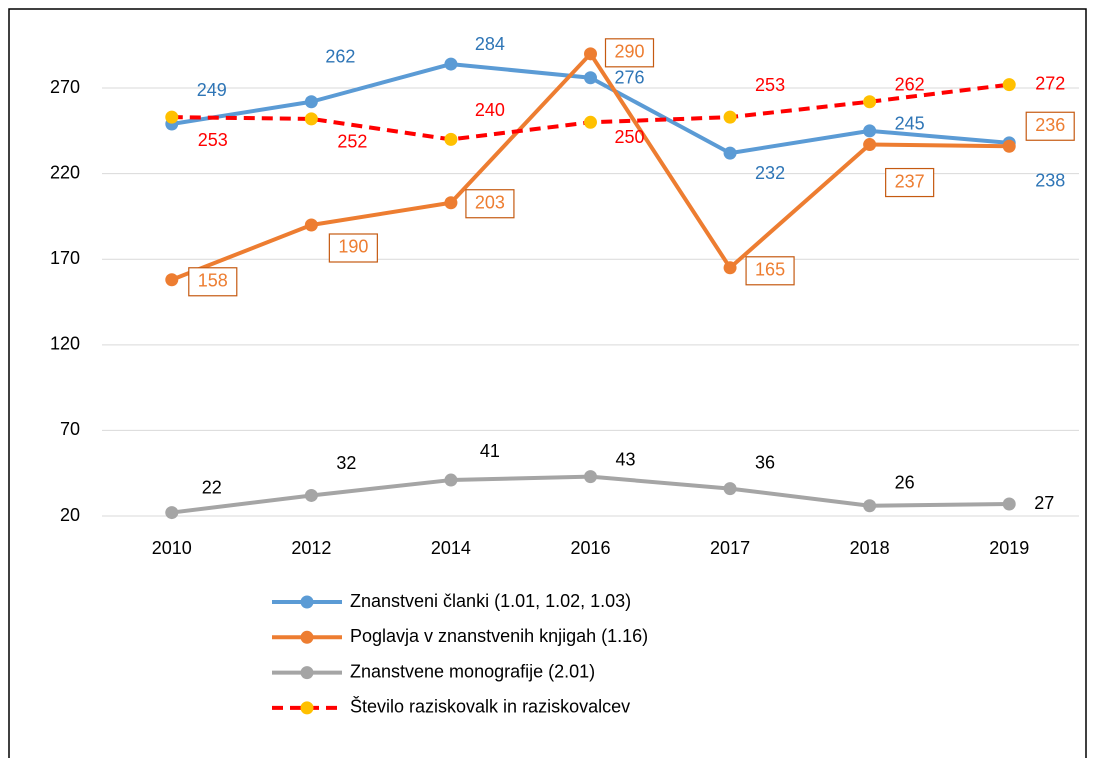 Image resolution: width=1093 pixels, height=763 pixels. I want to click on x-tick-label: 2010, so click(172, 548).